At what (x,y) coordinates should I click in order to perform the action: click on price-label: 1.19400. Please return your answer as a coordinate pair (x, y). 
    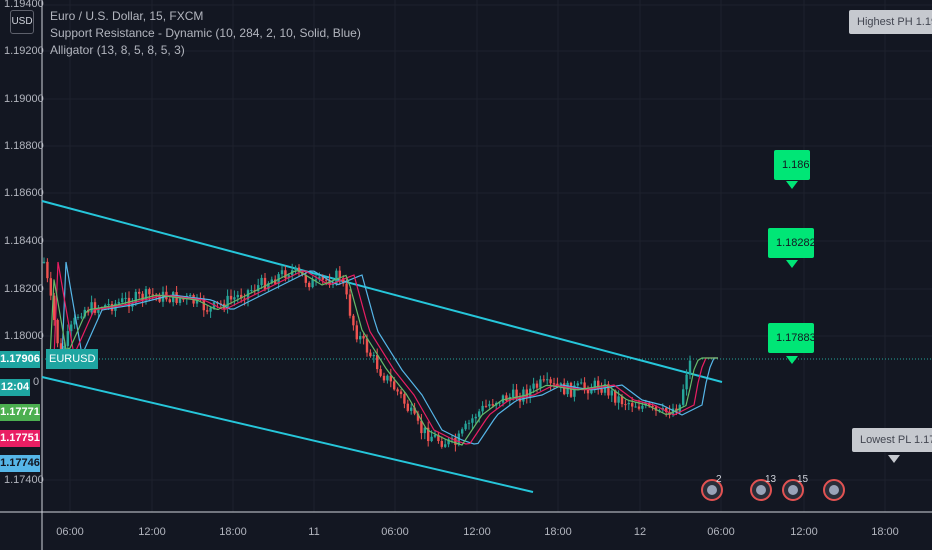
    Looking at the image, I should click on (24, 5).